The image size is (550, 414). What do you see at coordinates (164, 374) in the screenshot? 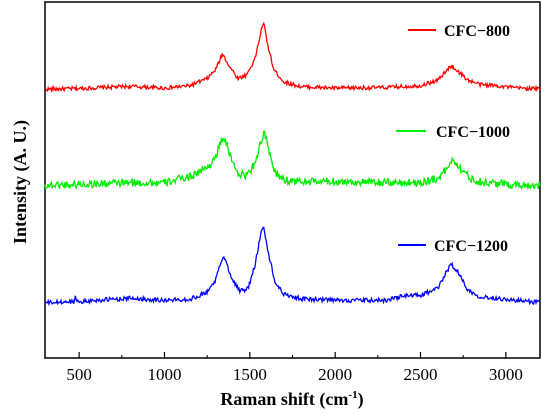
I see `x-tick-label-2: 1000` at bounding box center [164, 374].